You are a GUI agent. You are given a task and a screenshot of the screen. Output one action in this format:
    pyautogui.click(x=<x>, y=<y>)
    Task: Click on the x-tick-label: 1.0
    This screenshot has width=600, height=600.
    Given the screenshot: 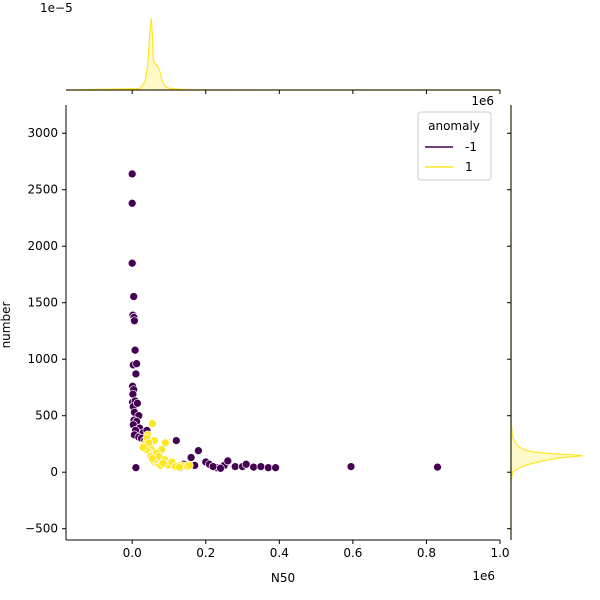 What is the action you would take?
    pyautogui.click(x=499, y=553)
    